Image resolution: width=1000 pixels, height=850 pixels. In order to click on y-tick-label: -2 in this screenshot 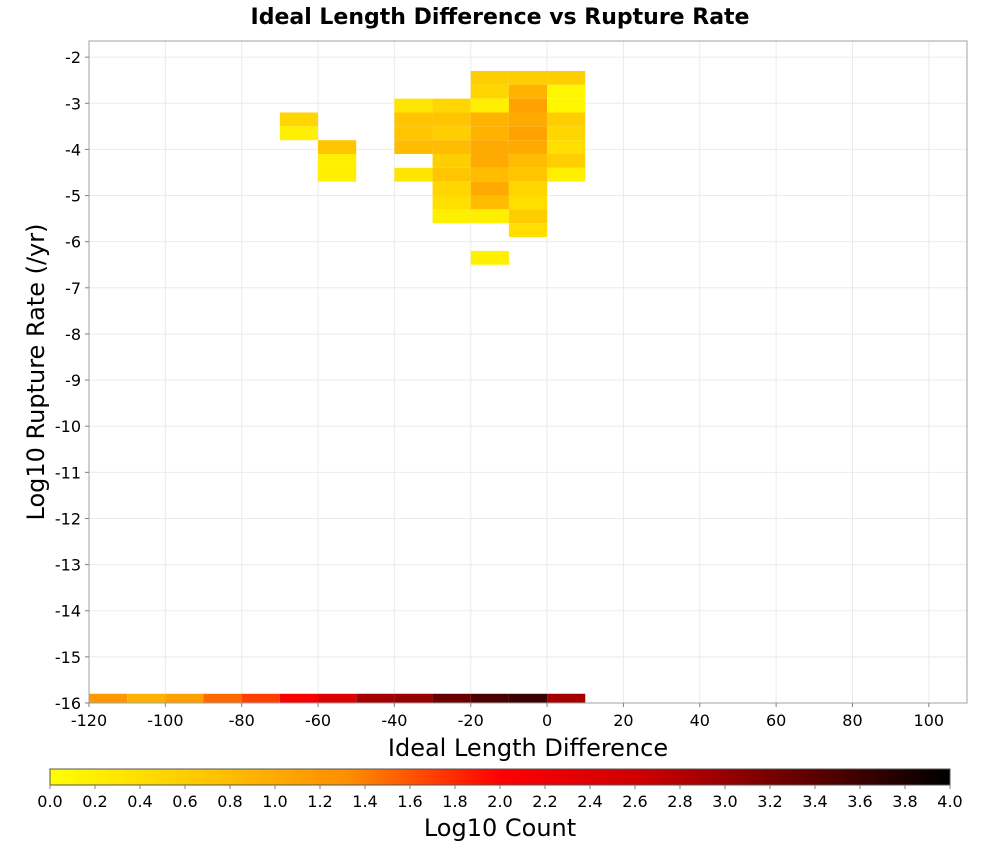, I will do `click(73, 57)`.